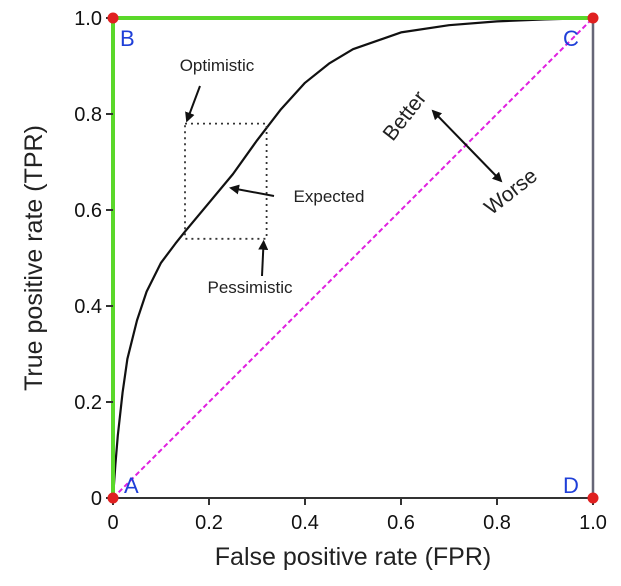 The image size is (621, 586). What do you see at coordinates (252, 190) in the screenshot?
I see `expected-arrow` at bounding box center [252, 190].